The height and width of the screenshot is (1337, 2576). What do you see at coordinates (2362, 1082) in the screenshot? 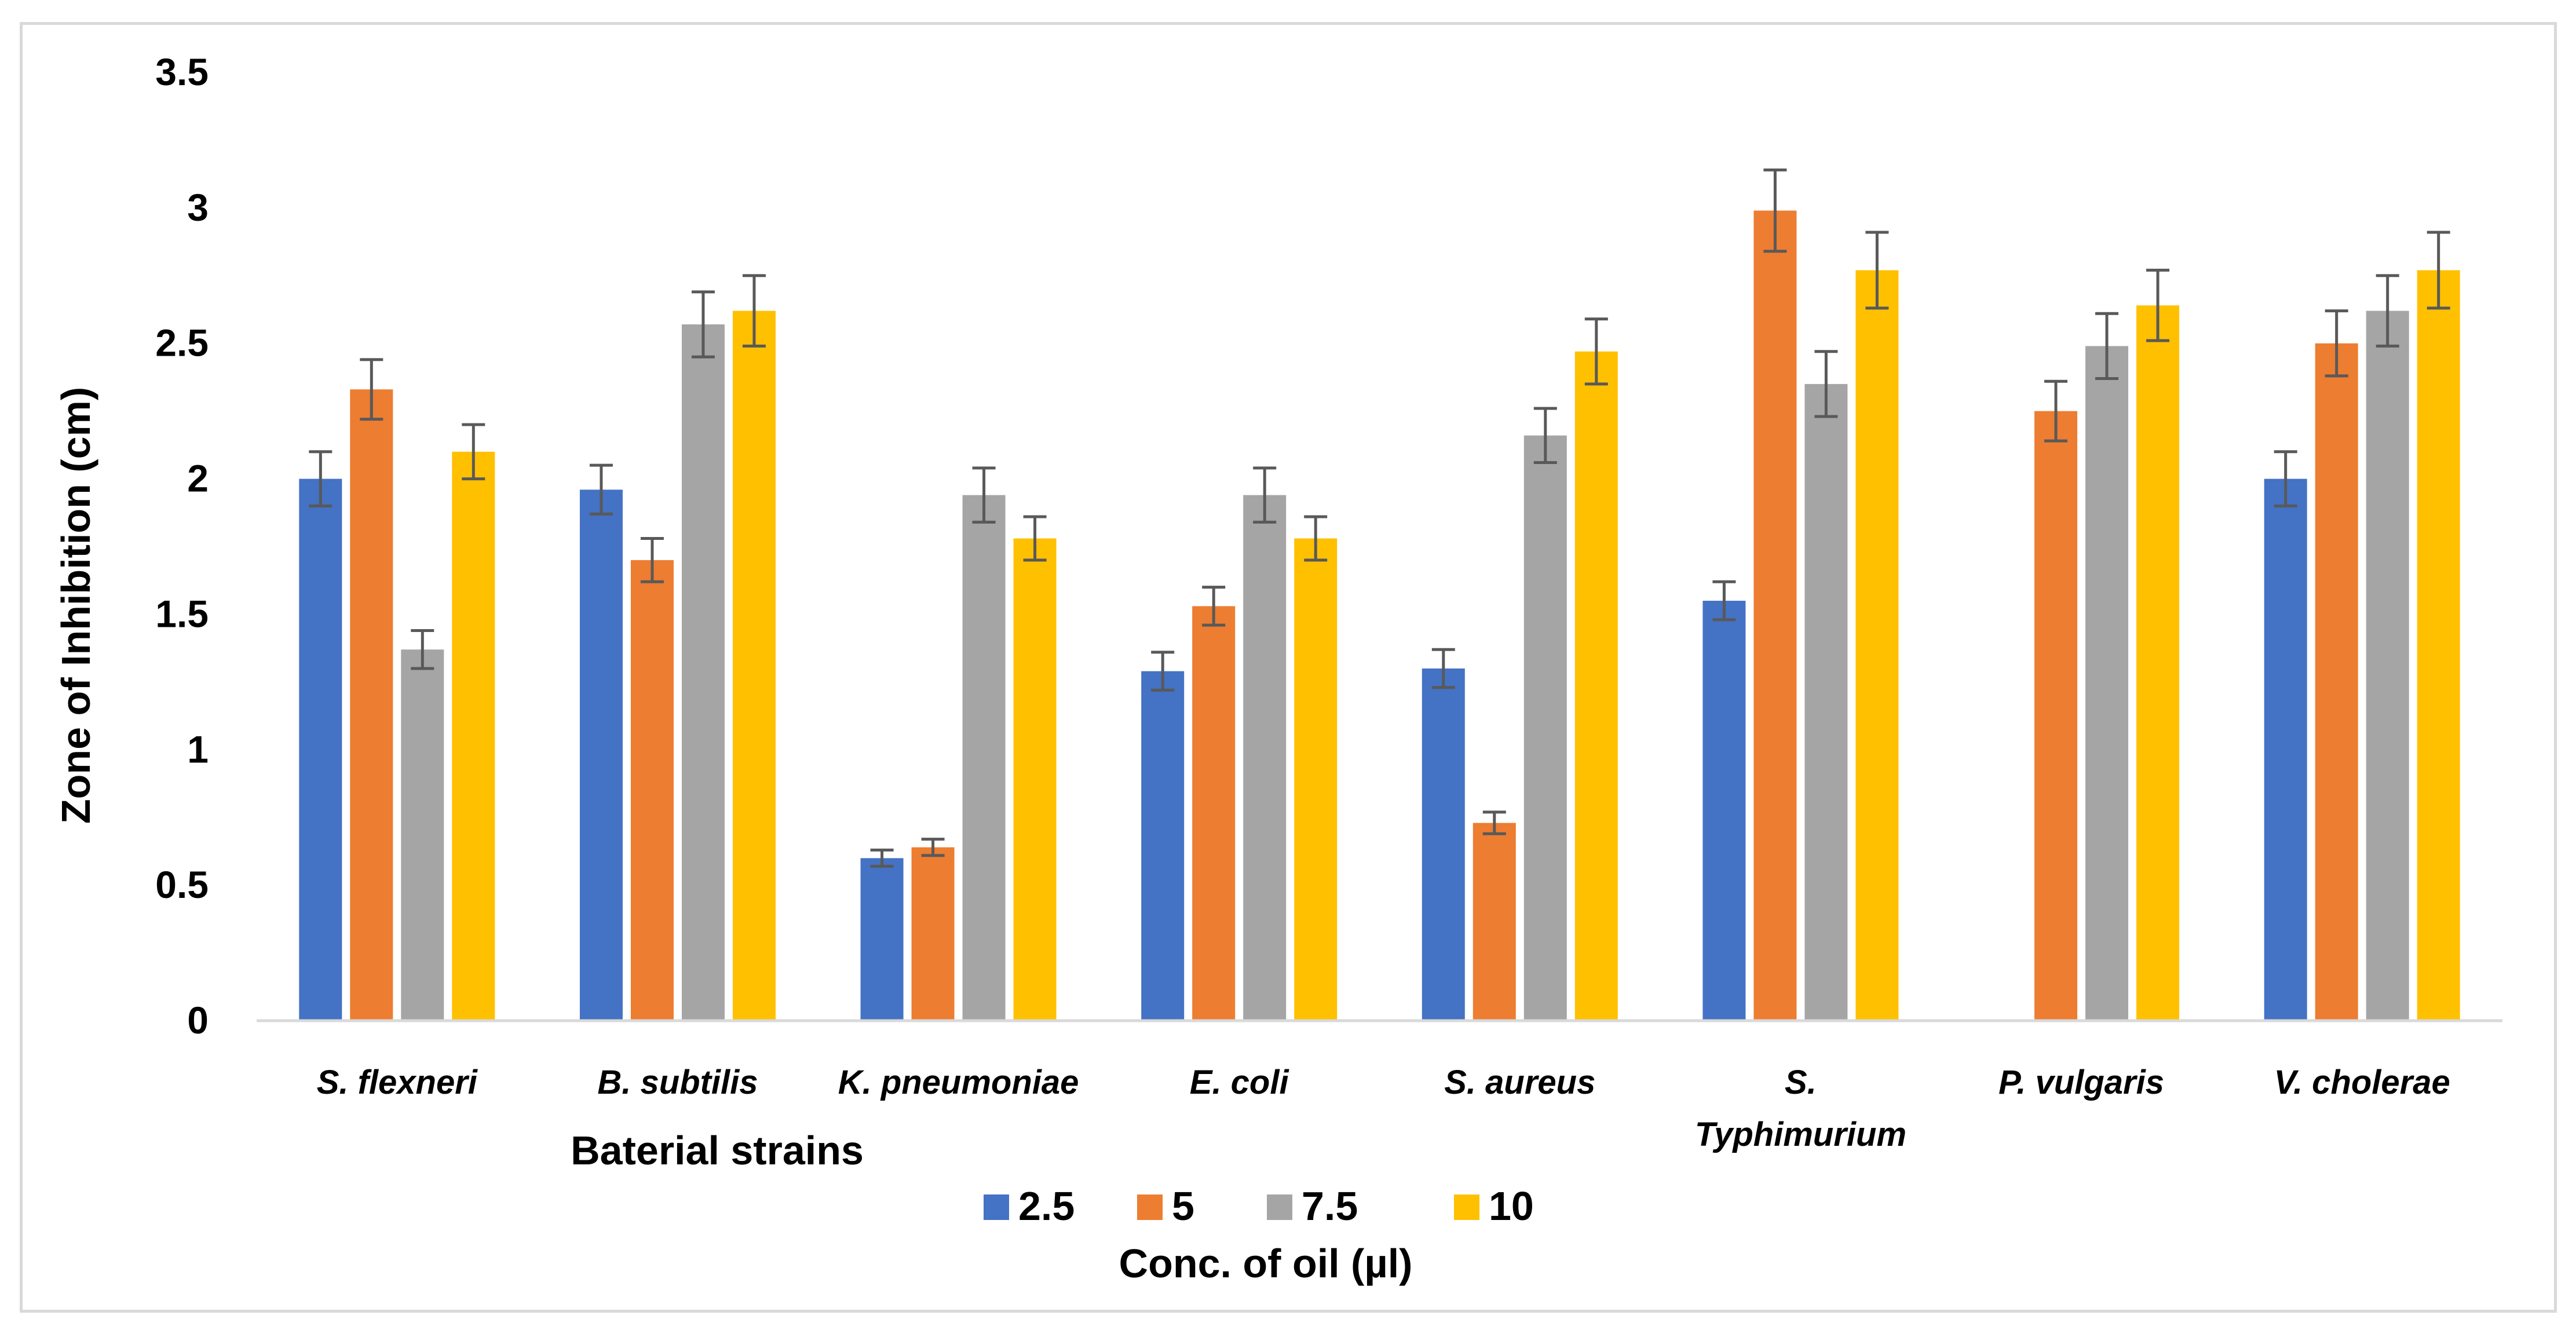
I see `x-category-label: V. cholerae` at bounding box center [2362, 1082].